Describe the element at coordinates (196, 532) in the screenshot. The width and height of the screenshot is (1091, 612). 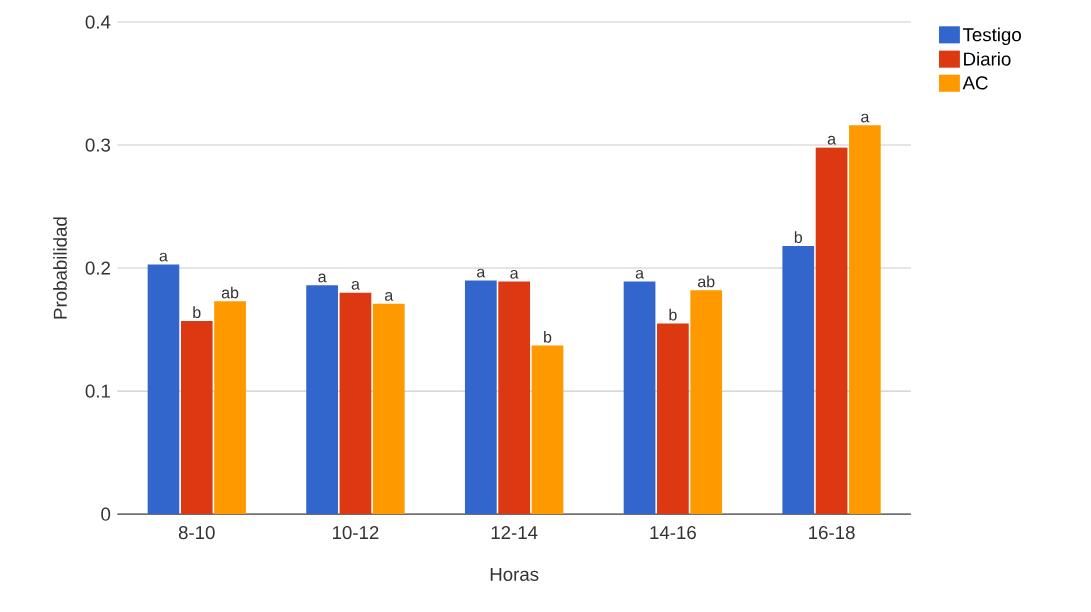
I see `x-tick-label: 8-10` at that location.